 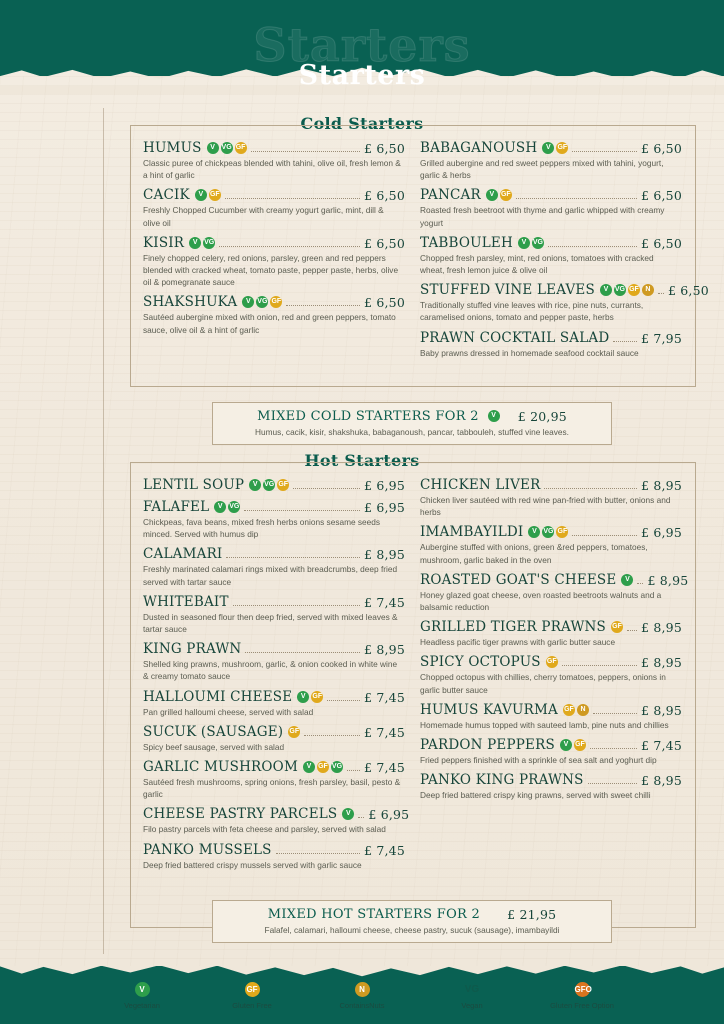 I want to click on menu-item: LENTIL SOUP V VG GF £ 6,95, so click(x=274, y=485).